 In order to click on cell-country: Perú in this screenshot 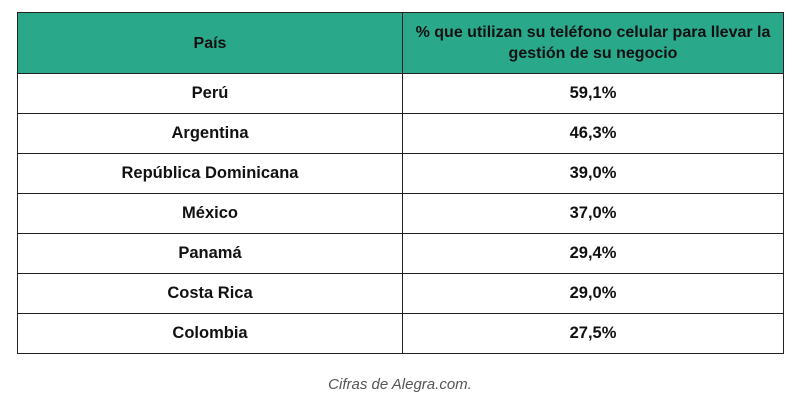, I will do `click(210, 93)`.